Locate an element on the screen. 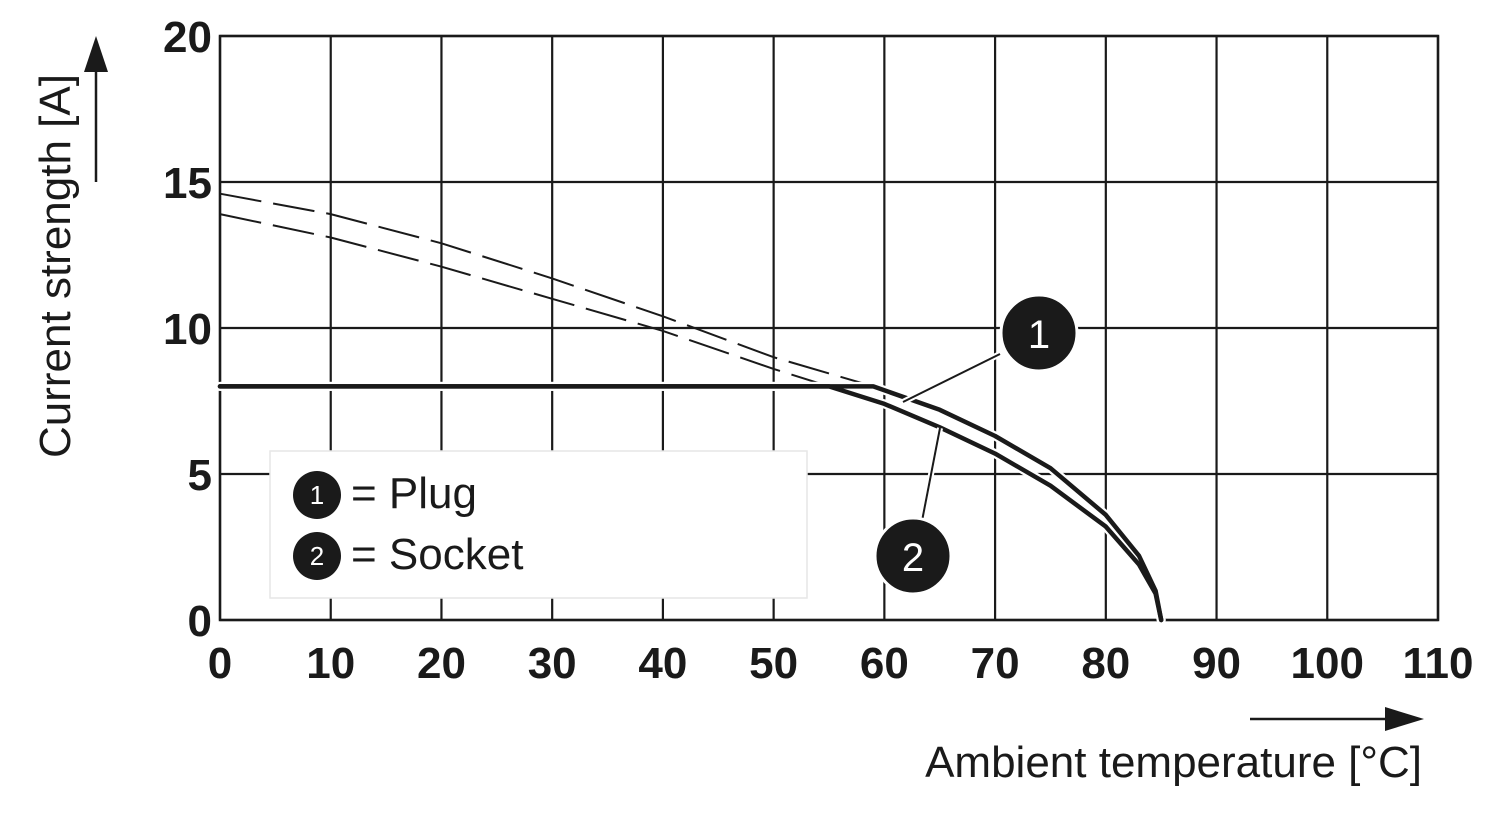 The image size is (1500, 820). legend-marker-2-icon is located at coordinates (317, 556).